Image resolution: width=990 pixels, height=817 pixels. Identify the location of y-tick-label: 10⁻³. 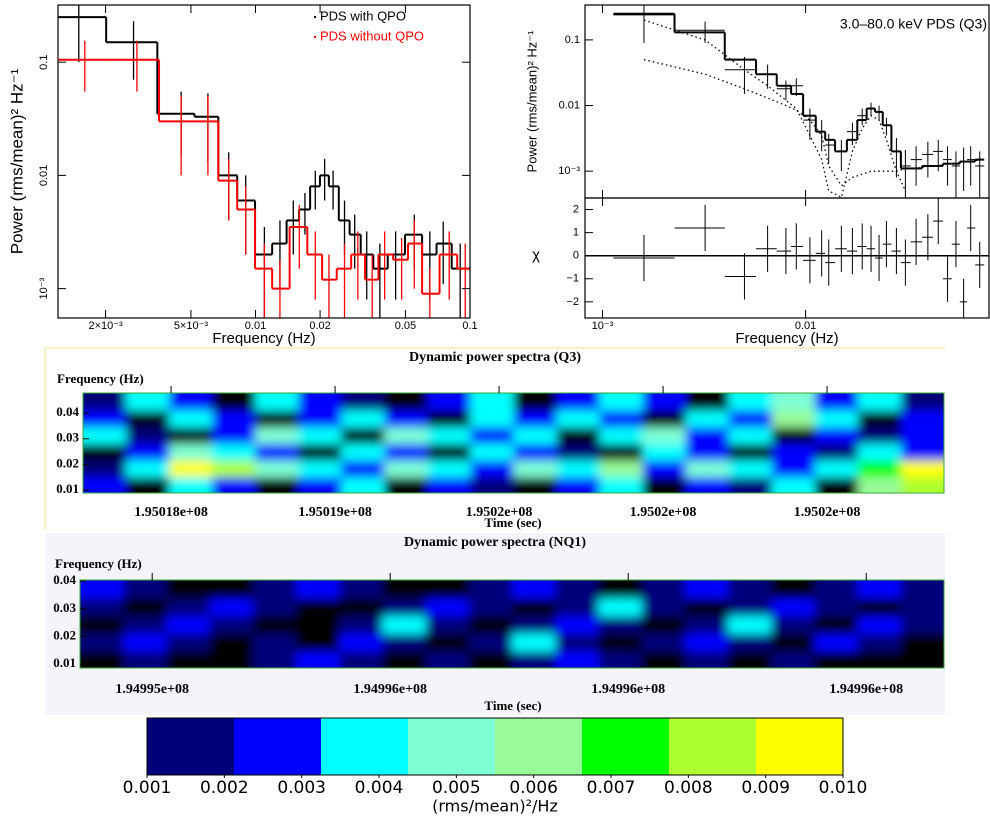
(569, 171).